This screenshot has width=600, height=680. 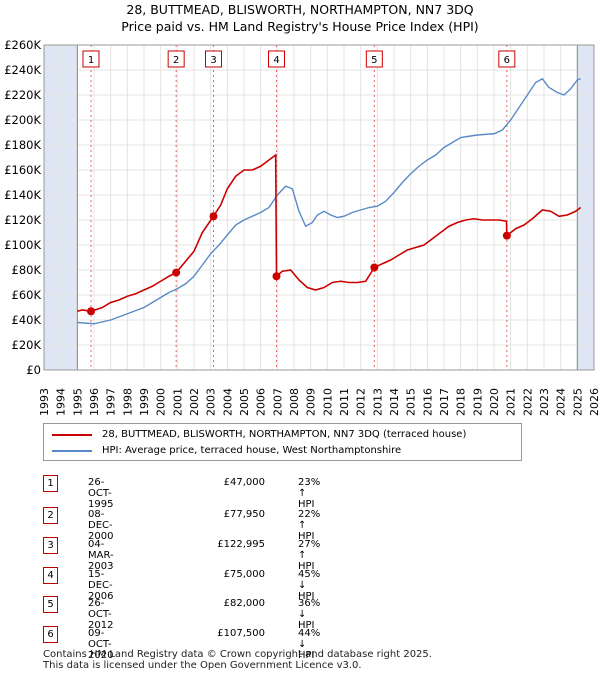 I want to click on x-tick-label: 1998, so click(x=127, y=402).